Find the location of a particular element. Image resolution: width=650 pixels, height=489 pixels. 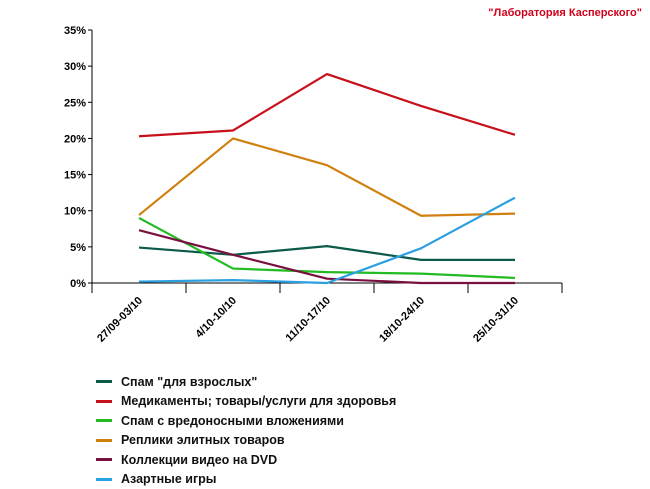

legend-label: Спам с вредоносными вложениями is located at coordinates (232, 421).